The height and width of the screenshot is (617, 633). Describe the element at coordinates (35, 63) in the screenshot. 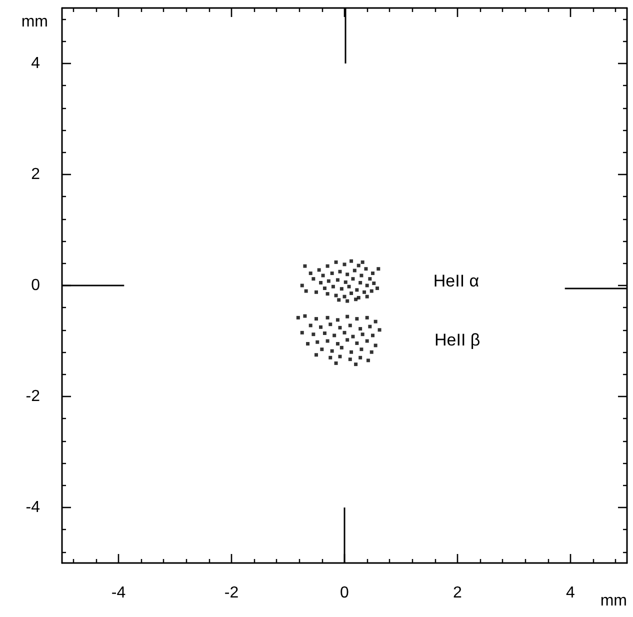

I see `y-tick-label: 4` at that location.